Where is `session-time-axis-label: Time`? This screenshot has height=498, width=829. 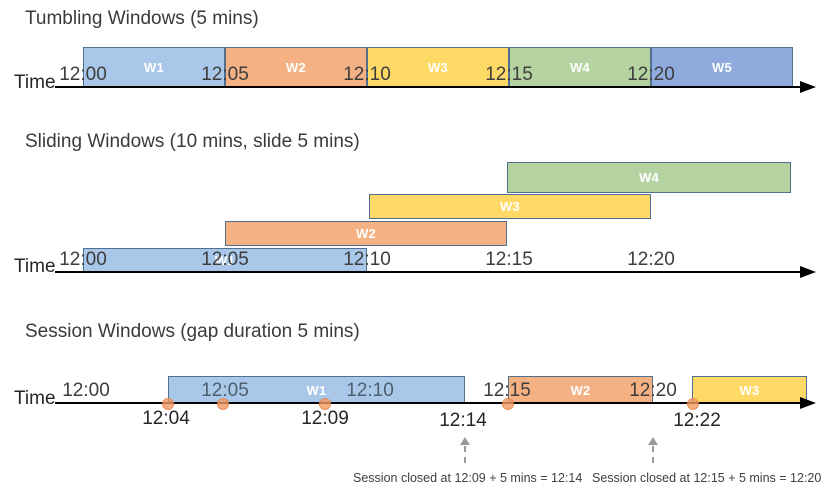
session-time-axis-label: Time is located at coordinates (35, 398).